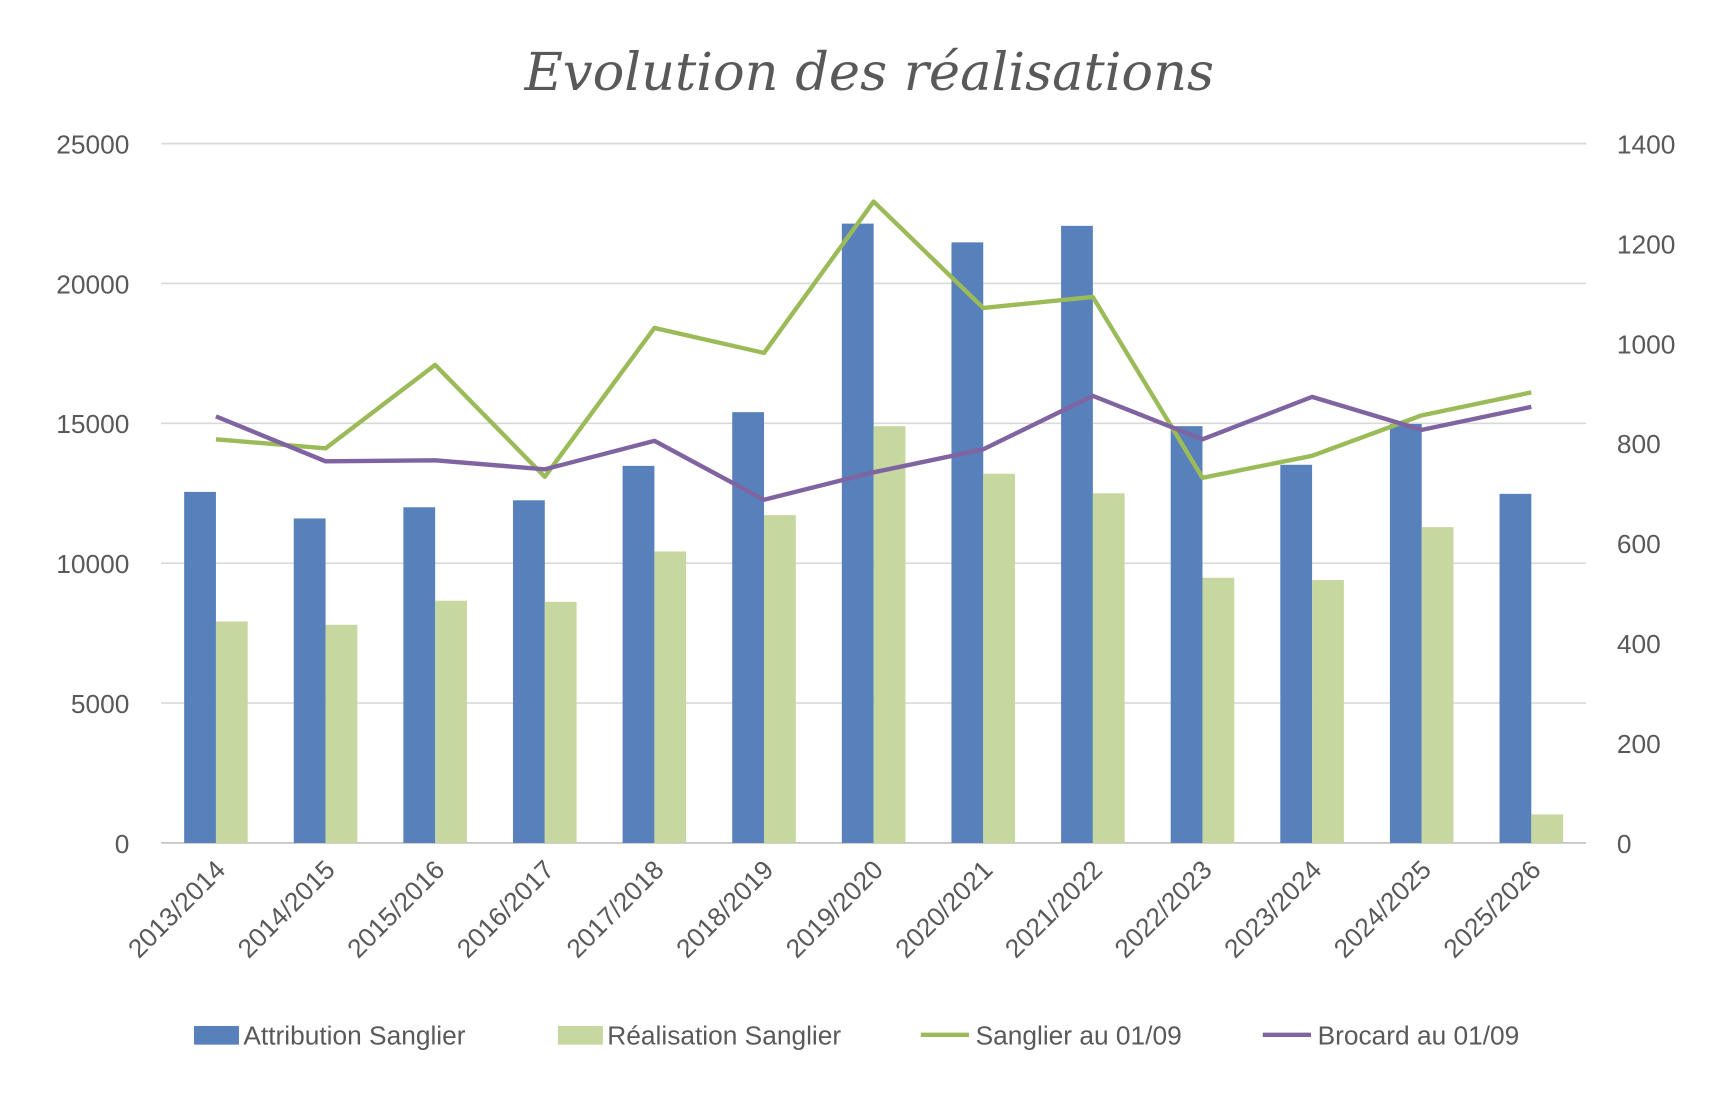  I want to click on y-left-tick-label: 25000, so click(92, 144).